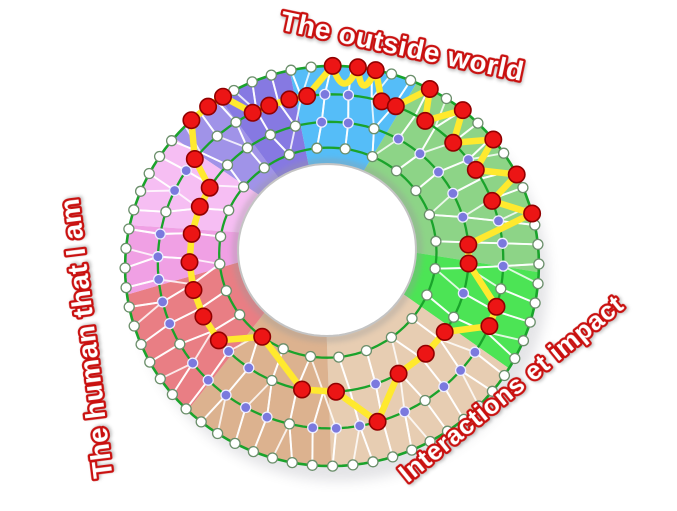 The image size is (677, 511). What do you see at coordinates (471, 310) in the screenshot?
I see `sector-green-bright` at bounding box center [471, 310].